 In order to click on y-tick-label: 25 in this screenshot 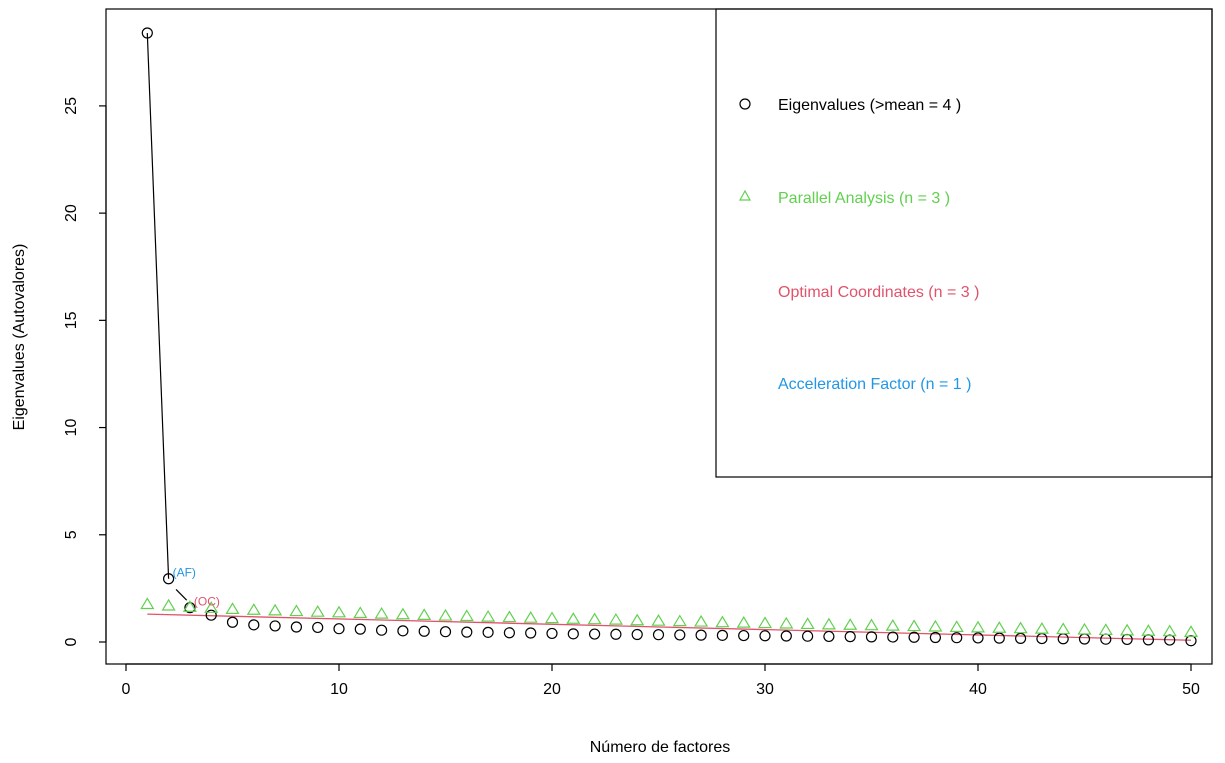, I will do `click(71, 106)`.